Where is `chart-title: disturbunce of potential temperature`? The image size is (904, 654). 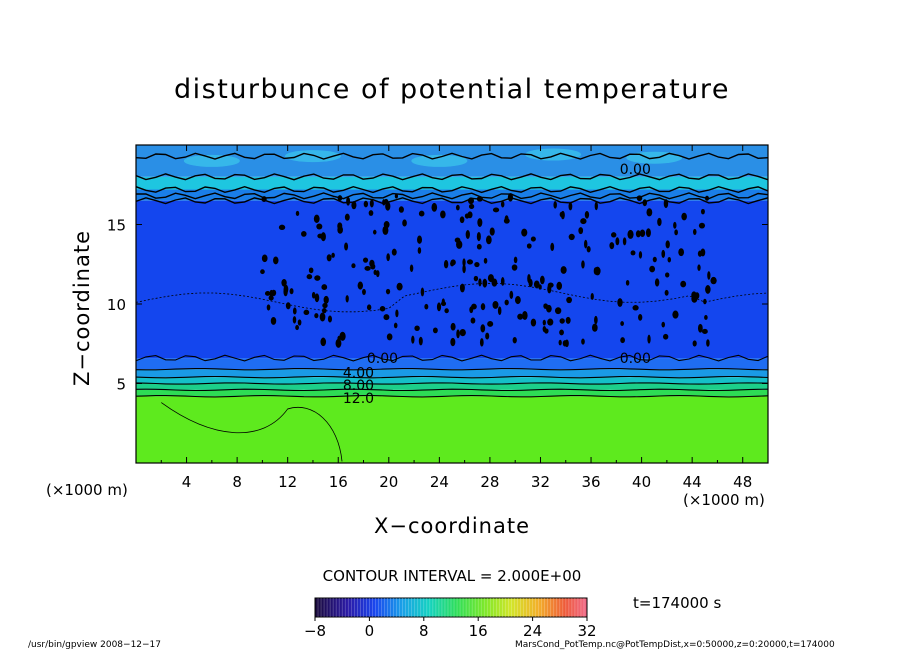 chart-title: disturbunce of potential temperature is located at coordinates (452, 89).